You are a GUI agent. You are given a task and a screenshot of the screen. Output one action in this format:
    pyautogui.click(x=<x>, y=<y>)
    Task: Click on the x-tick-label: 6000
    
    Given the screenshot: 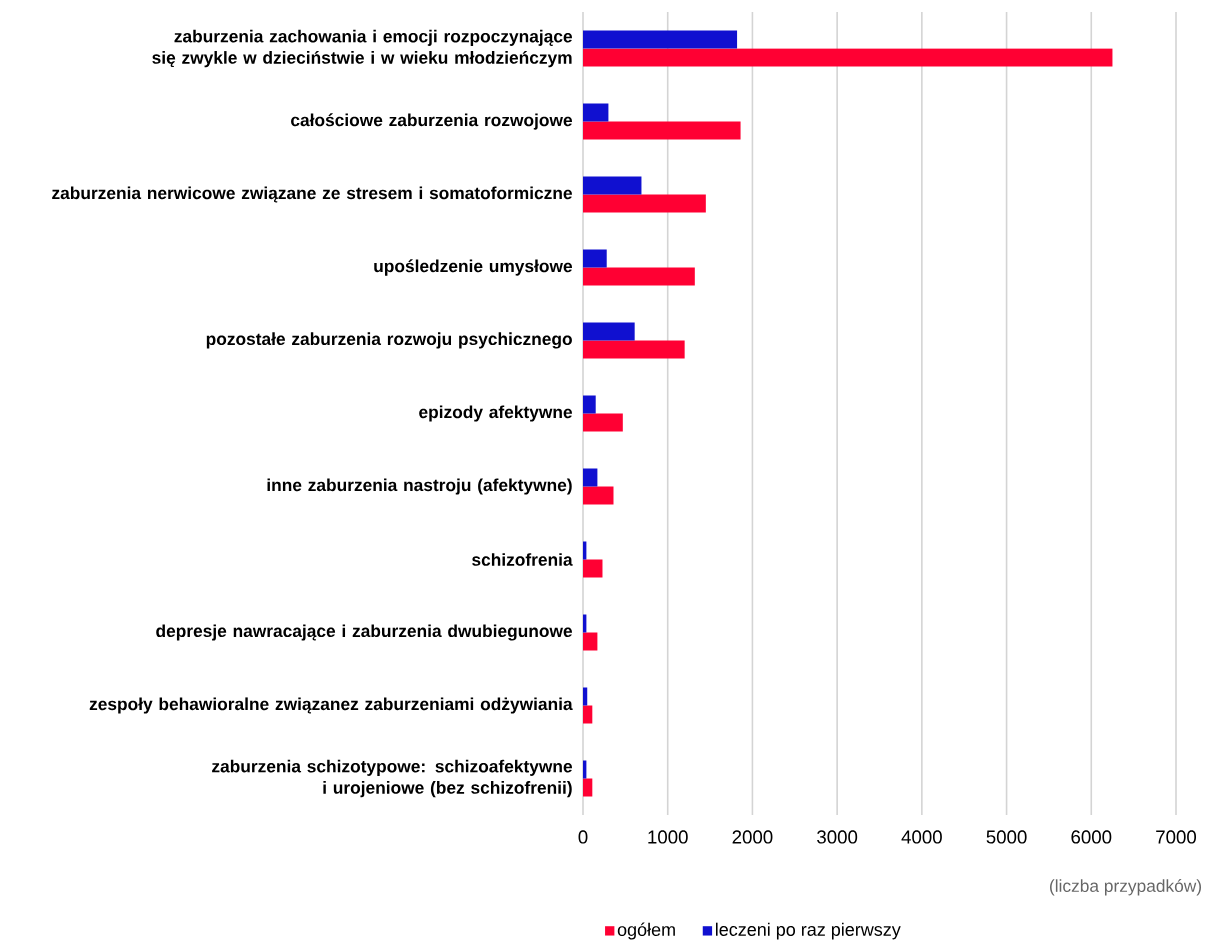 What is the action you would take?
    pyautogui.click(x=1091, y=837)
    